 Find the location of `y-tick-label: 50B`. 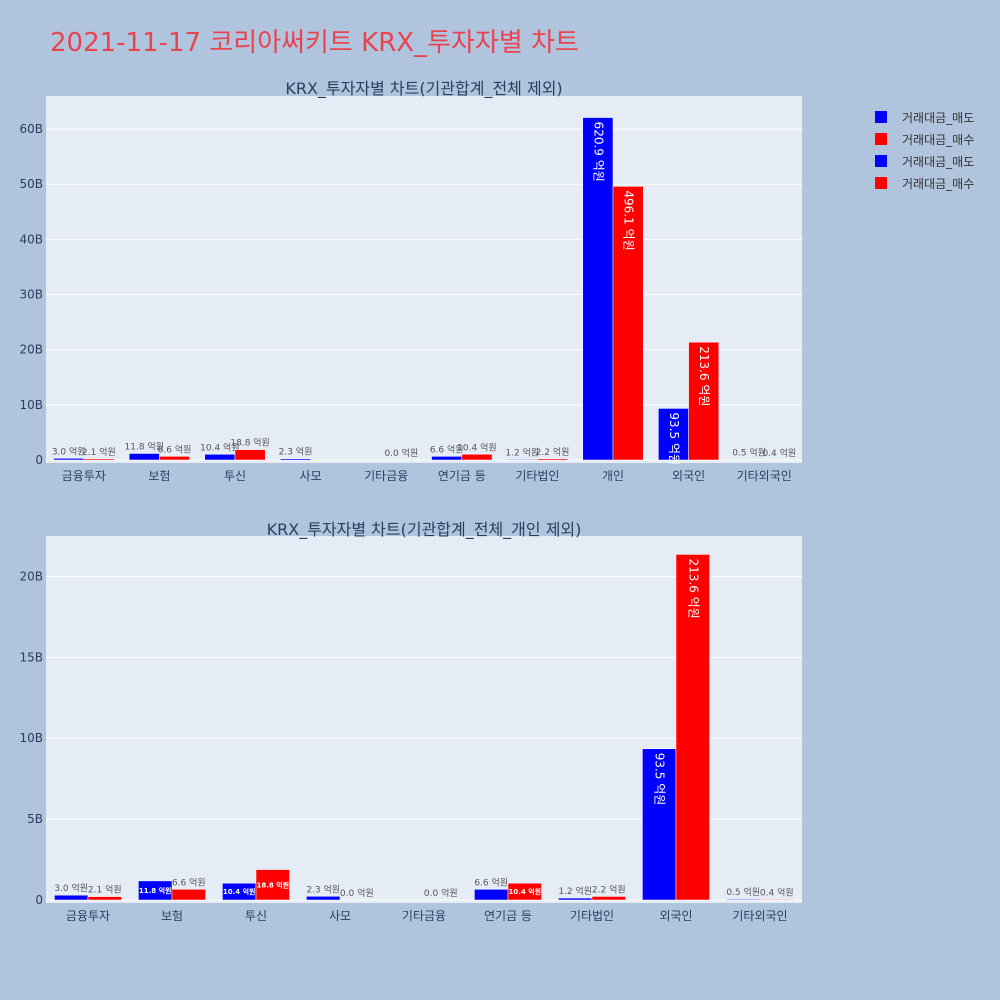

y-tick-label: 50B is located at coordinates (31, 184).